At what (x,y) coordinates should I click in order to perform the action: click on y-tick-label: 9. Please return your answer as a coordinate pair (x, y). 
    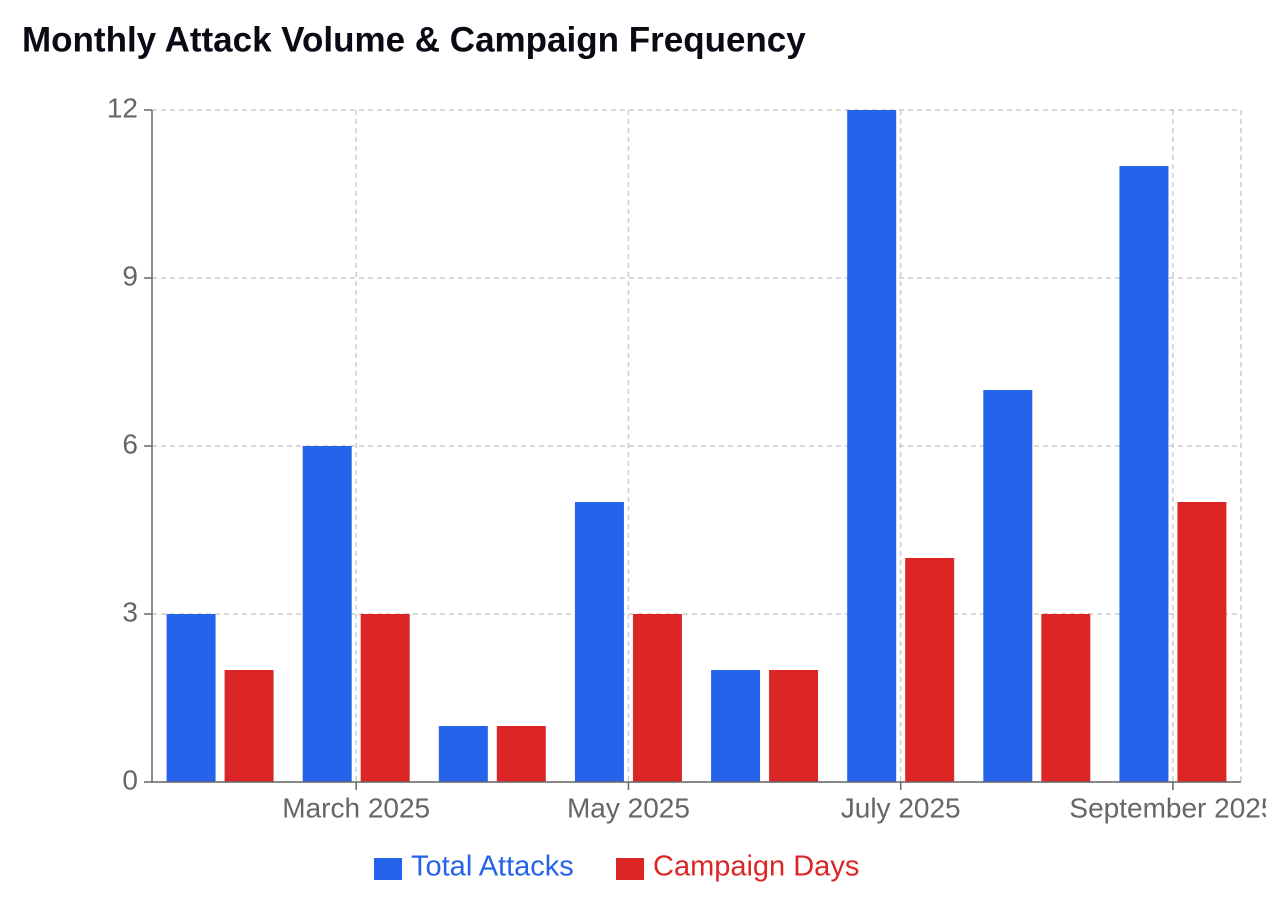
    Looking at the image, I should click on (130, 275).